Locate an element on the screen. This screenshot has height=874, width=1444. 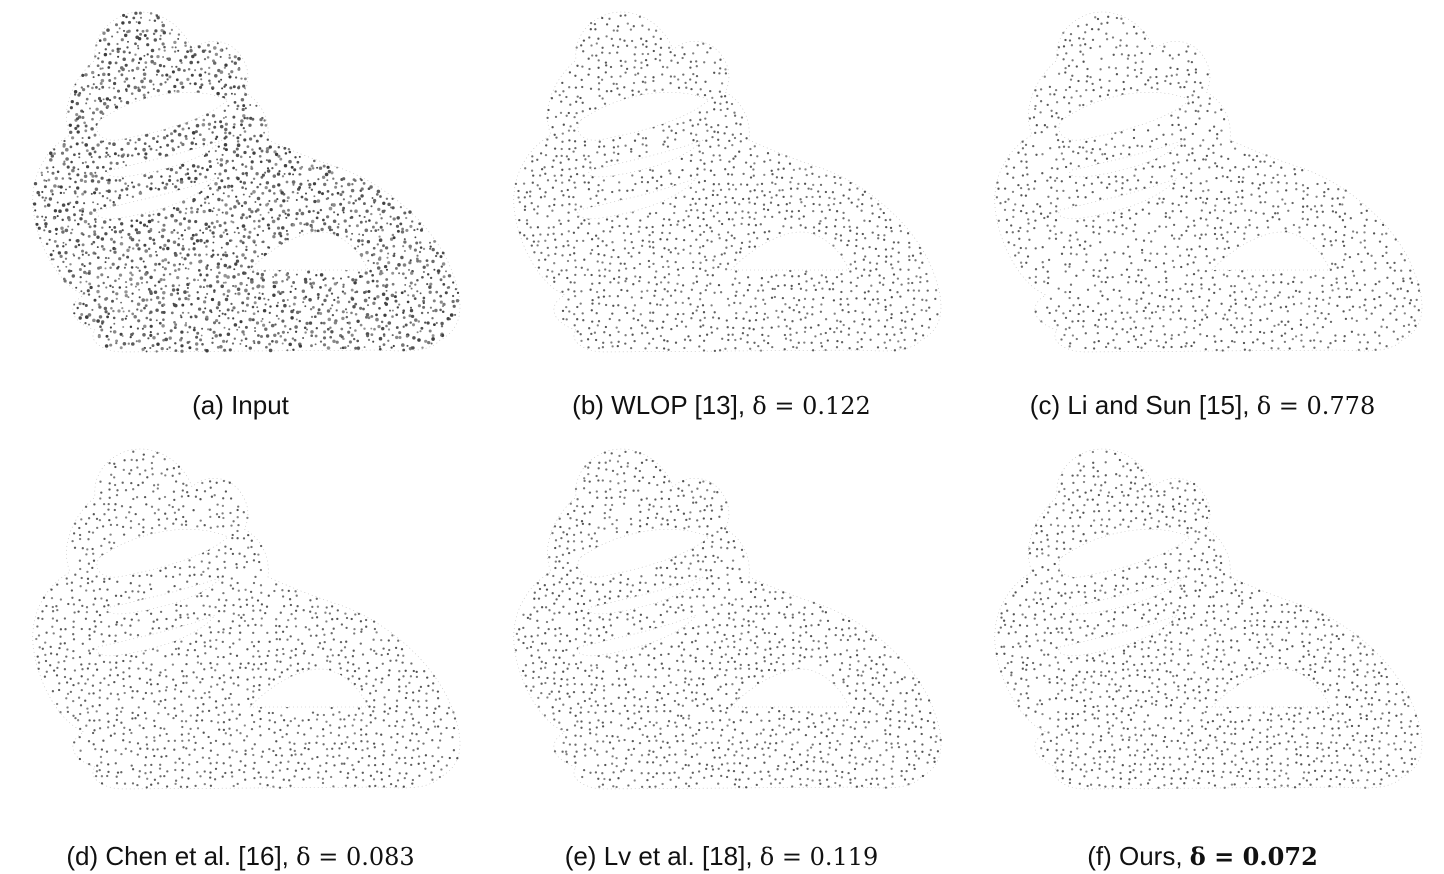
point-cloud-render-f is located at coordinates (1208, 619).